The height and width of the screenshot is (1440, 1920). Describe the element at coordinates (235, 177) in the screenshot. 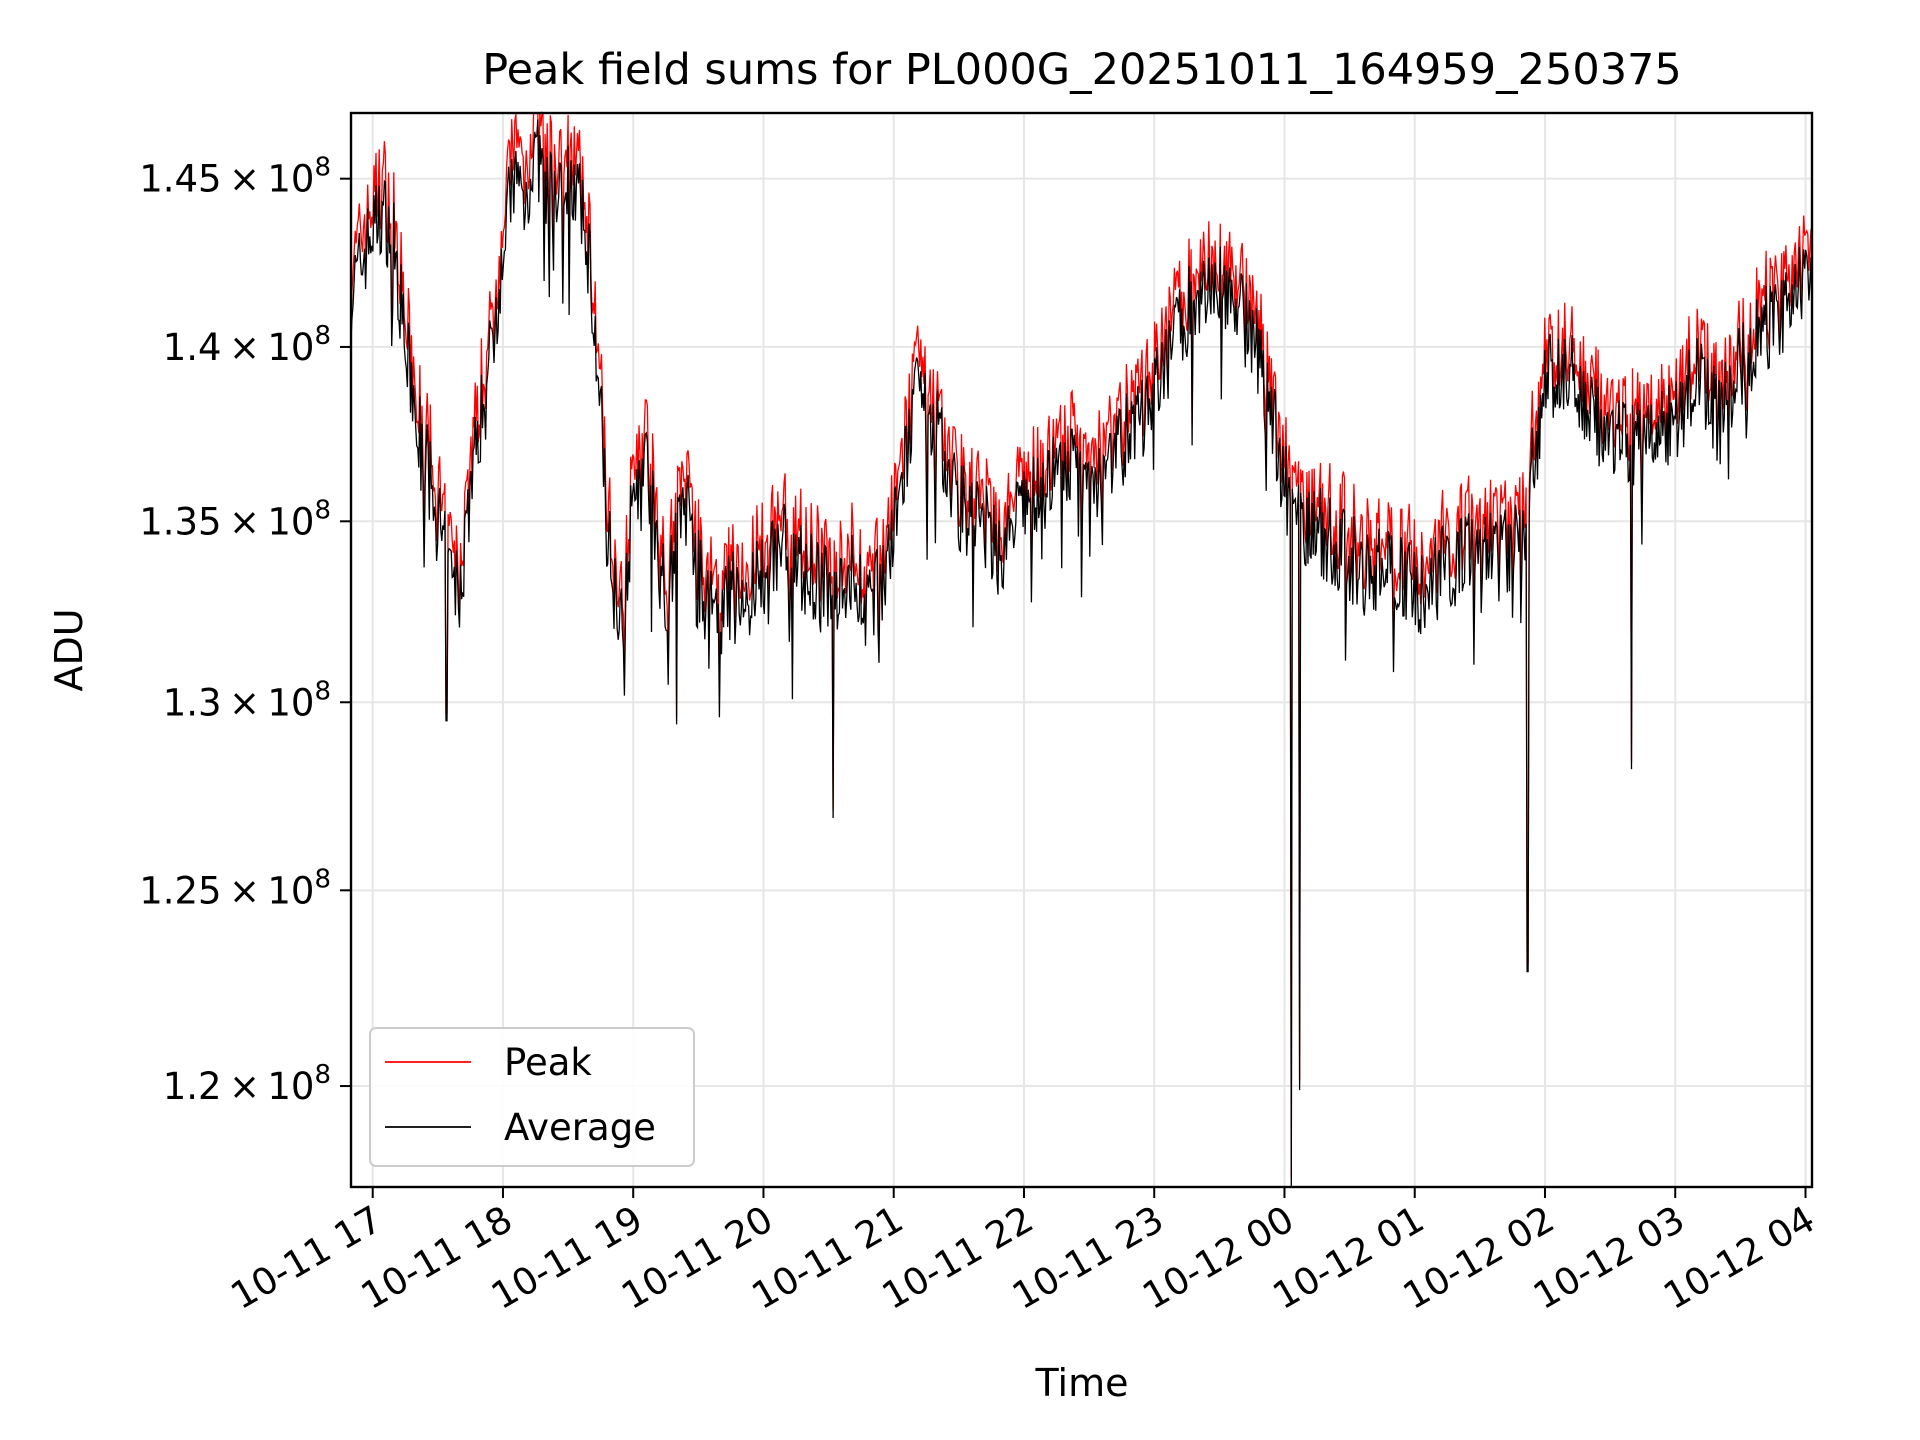

I see `y-tick-label: 1.45 × 108` at that location.